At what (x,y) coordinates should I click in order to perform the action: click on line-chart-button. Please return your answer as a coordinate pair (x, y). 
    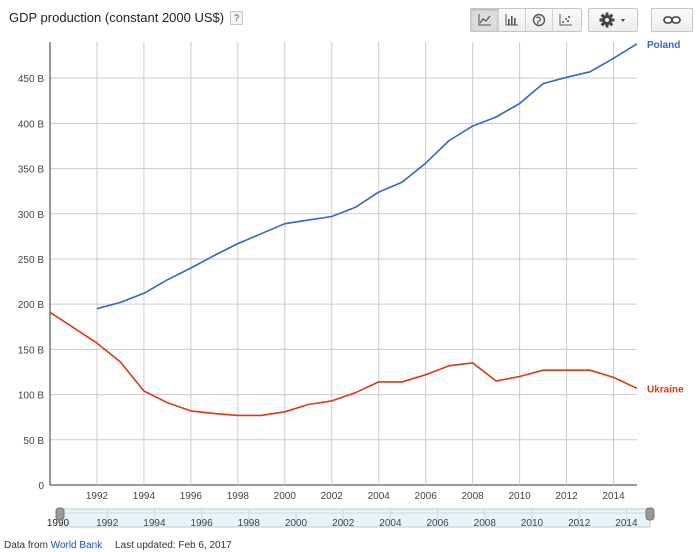
    Looking at the image, I should click on (484, 20).